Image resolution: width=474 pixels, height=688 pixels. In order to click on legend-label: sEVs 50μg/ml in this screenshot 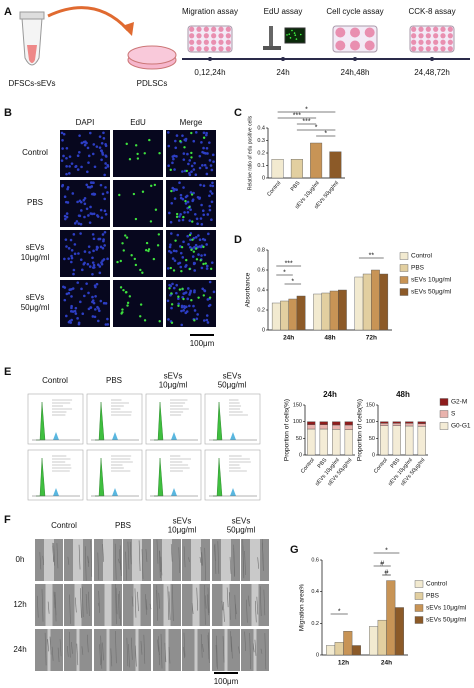, I will do `click(446, 620)`.